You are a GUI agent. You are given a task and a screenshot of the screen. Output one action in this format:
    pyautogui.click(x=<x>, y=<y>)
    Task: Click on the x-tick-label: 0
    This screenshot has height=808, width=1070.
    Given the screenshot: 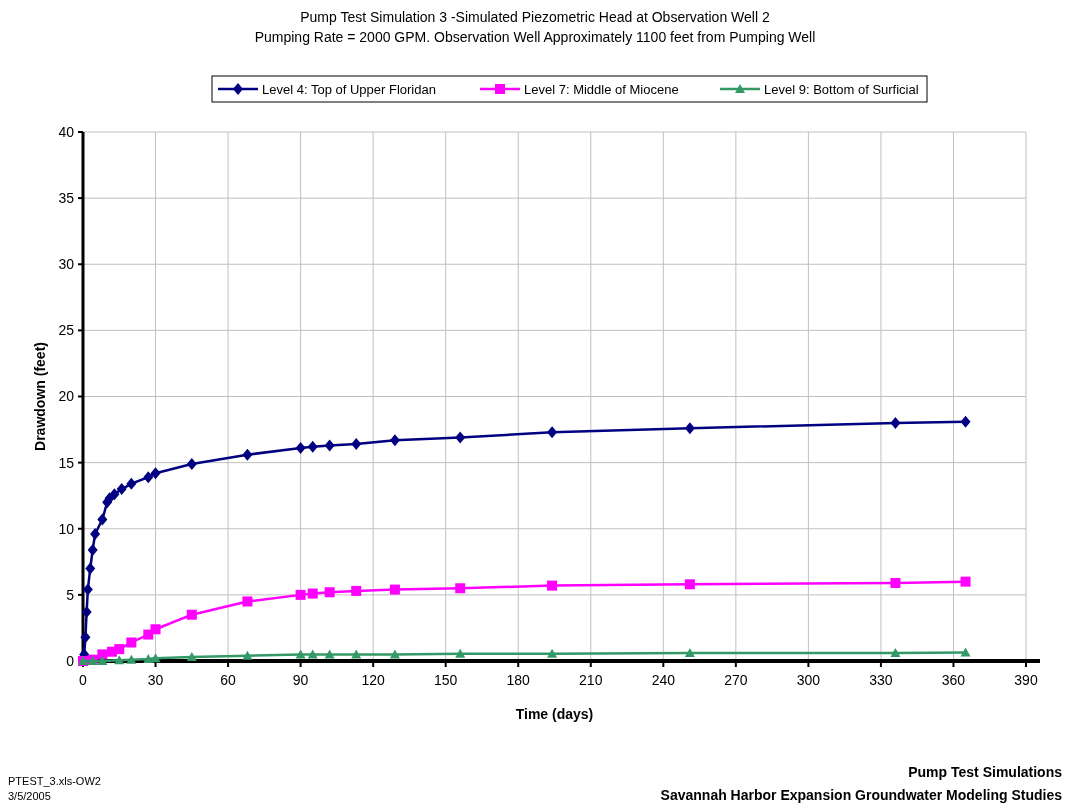 What is the action you would take?
    pyautogui.click(x=83, y=680)
    